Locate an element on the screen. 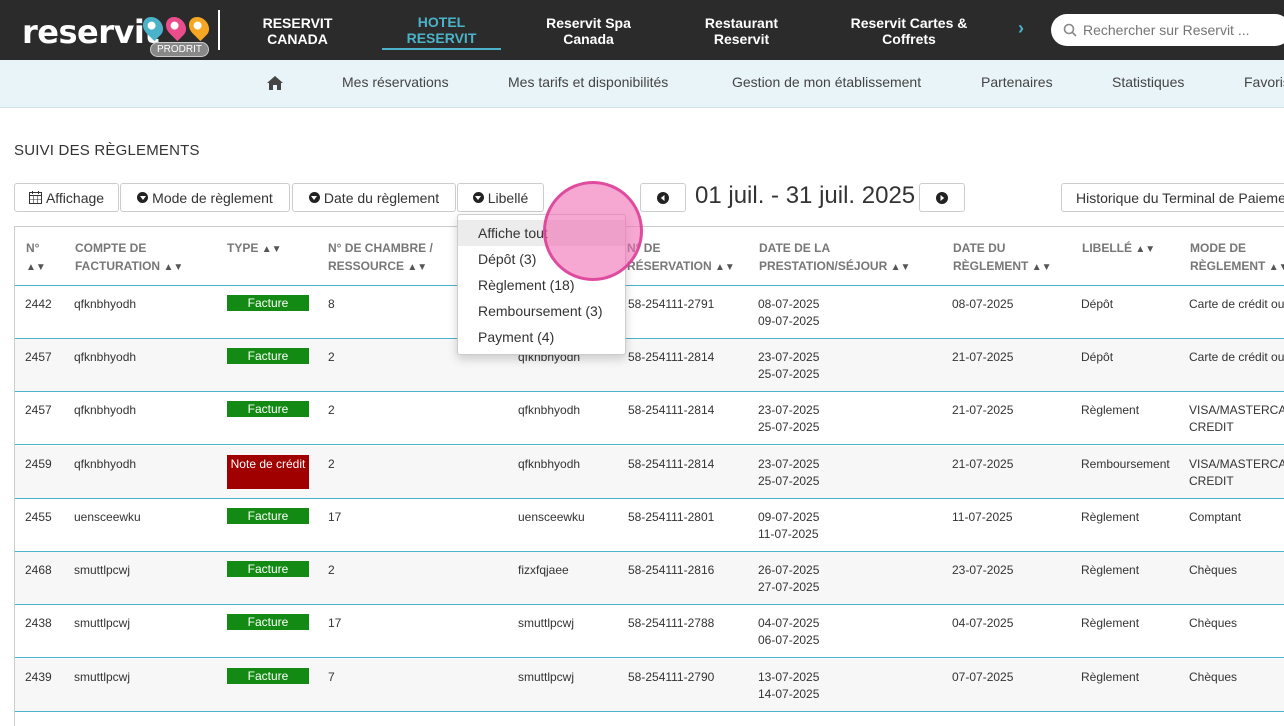 The width and height of the screenshot is (1284, 726). payment-mode-filter: Mode de règlement is located at coordinates (205, 197).